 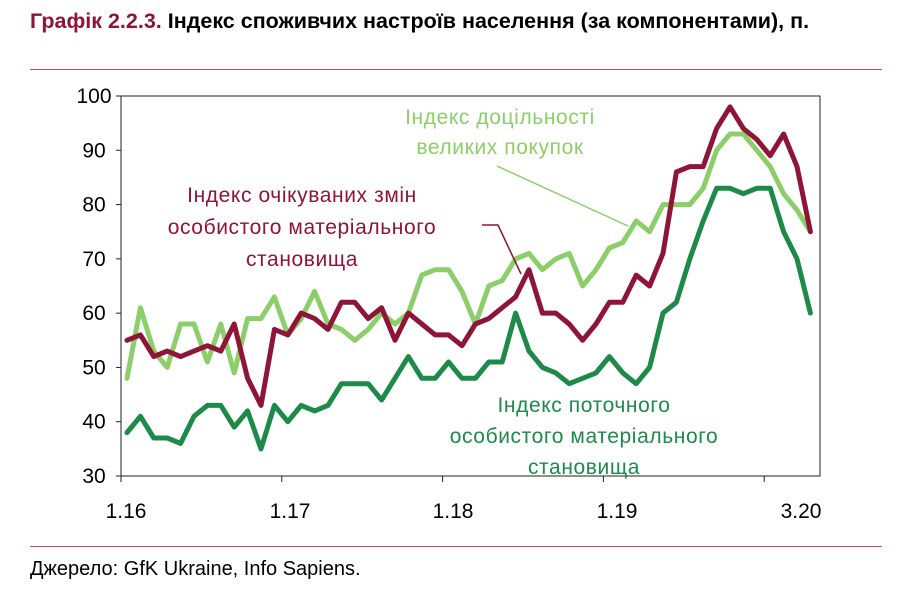 I want to click on x-tick-label: 1.16, so click(x=126, y=511).